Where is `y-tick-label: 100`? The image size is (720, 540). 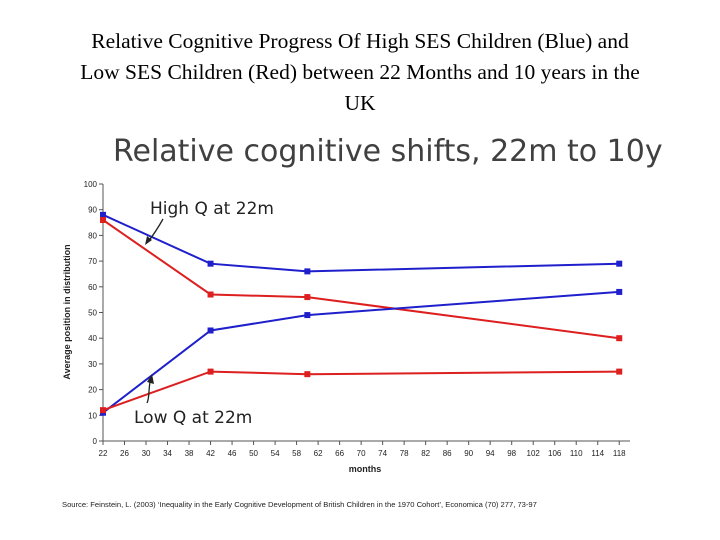 y-tick-label: 100 is located at coordinates (91, 184).